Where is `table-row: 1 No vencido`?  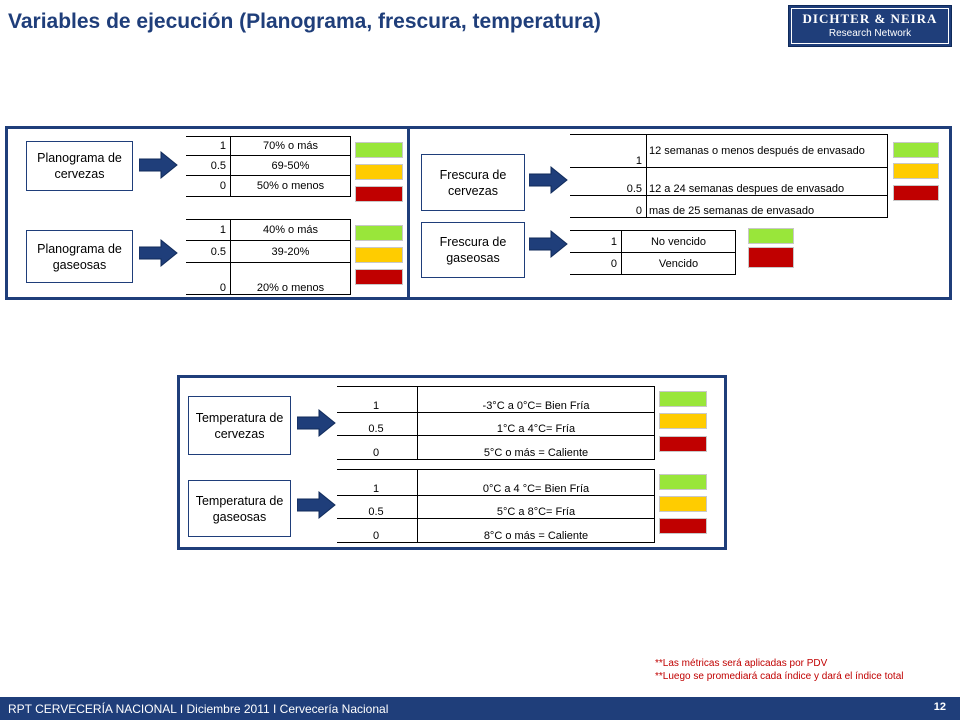
table-row: 1 No vencido is located at coordinates (653, 241).